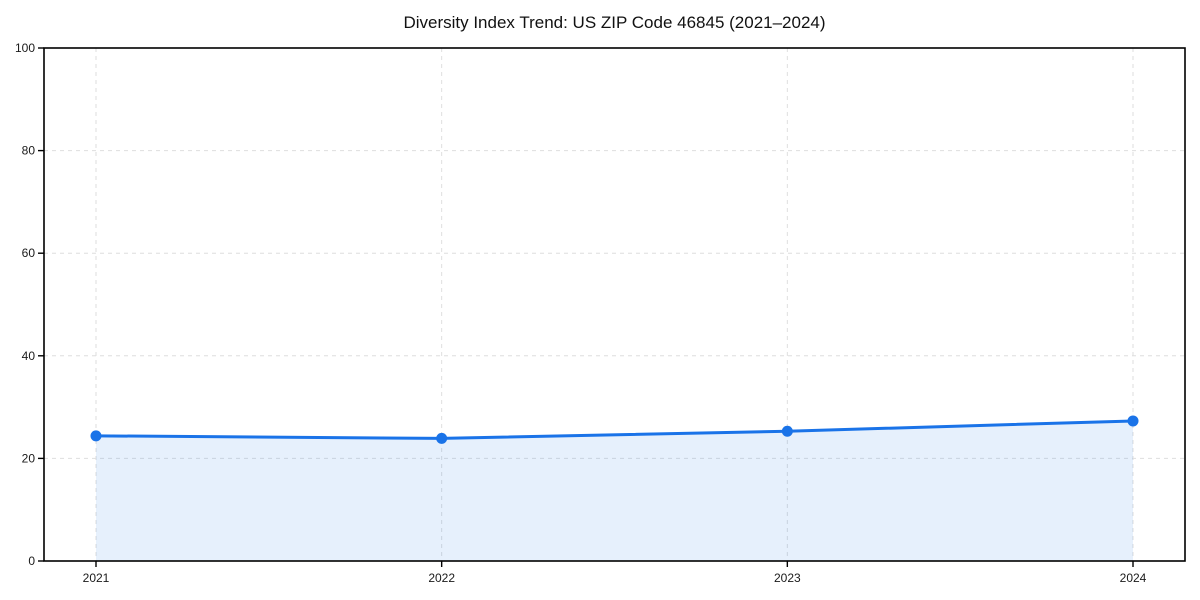 The width and height of the screenshot is (1200, 600). I want to click on x-tick-label-2024: 2024, so click(1133, 578).